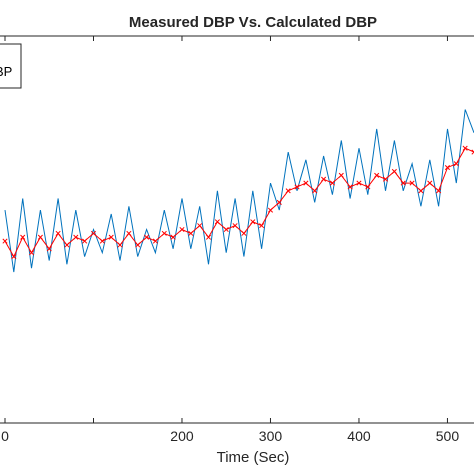 The width and height of the screenshot is (474, 474). Describe the element at coordinates (359, 436) in the screenshot. I see `x-tick-label: 400` at that location.